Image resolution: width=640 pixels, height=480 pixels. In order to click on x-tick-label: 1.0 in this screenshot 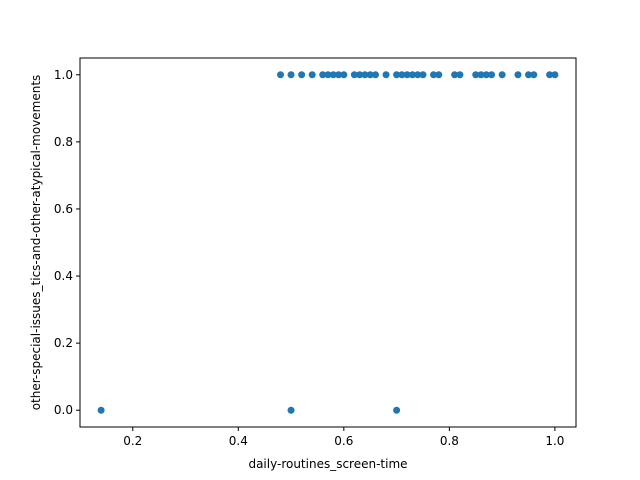, I will do `click(554, 441)`.